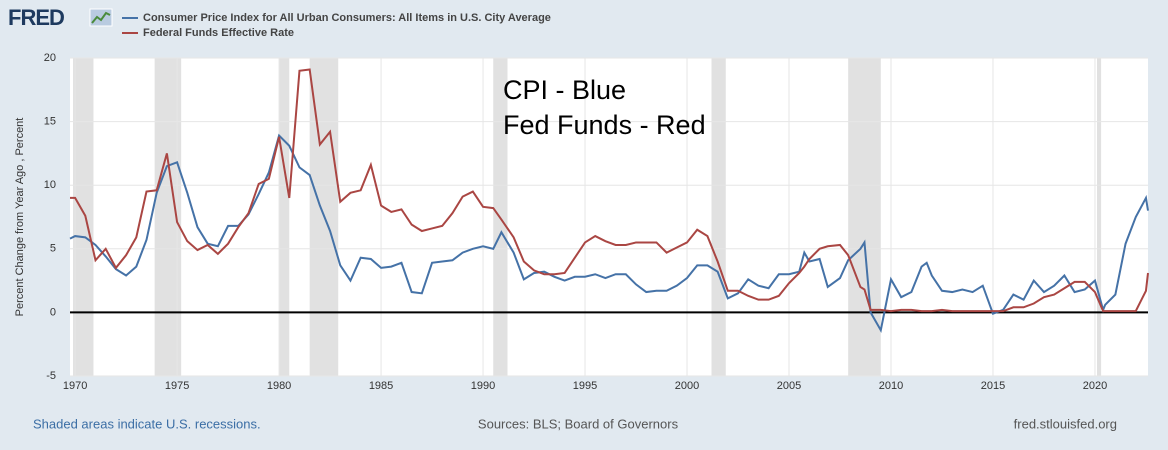 The width and height of the screenshot is (1168, 450). Describe the element at coordinates (147, 423) in the screenshot. I see `footer-note: Shaded areas indicate U.S. recessions.` at that location.